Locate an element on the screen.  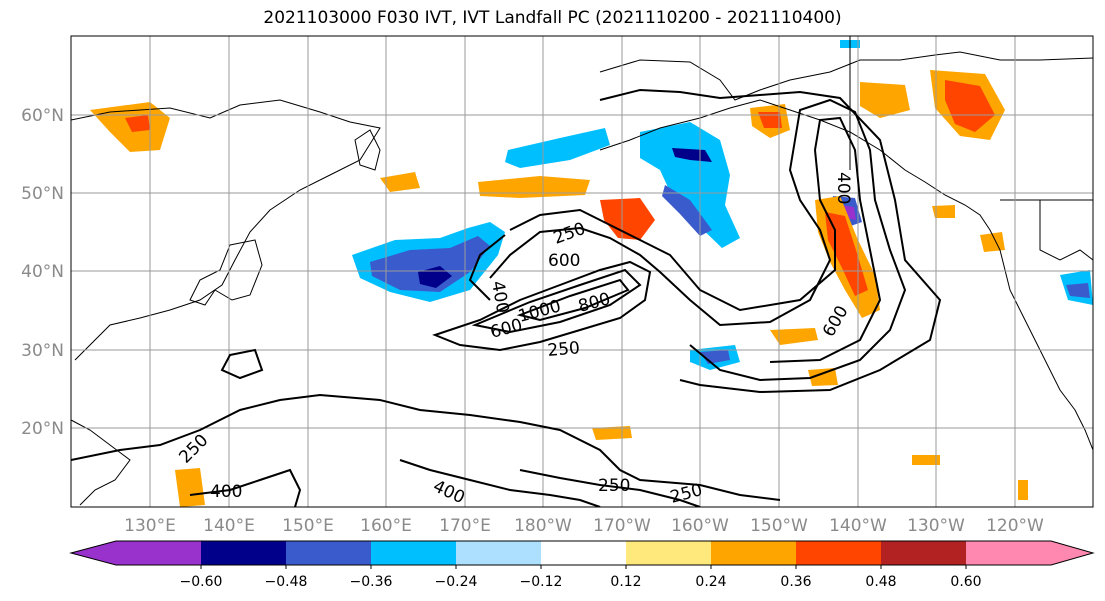
contour-label: 600 is located at coordinates (564, 261).